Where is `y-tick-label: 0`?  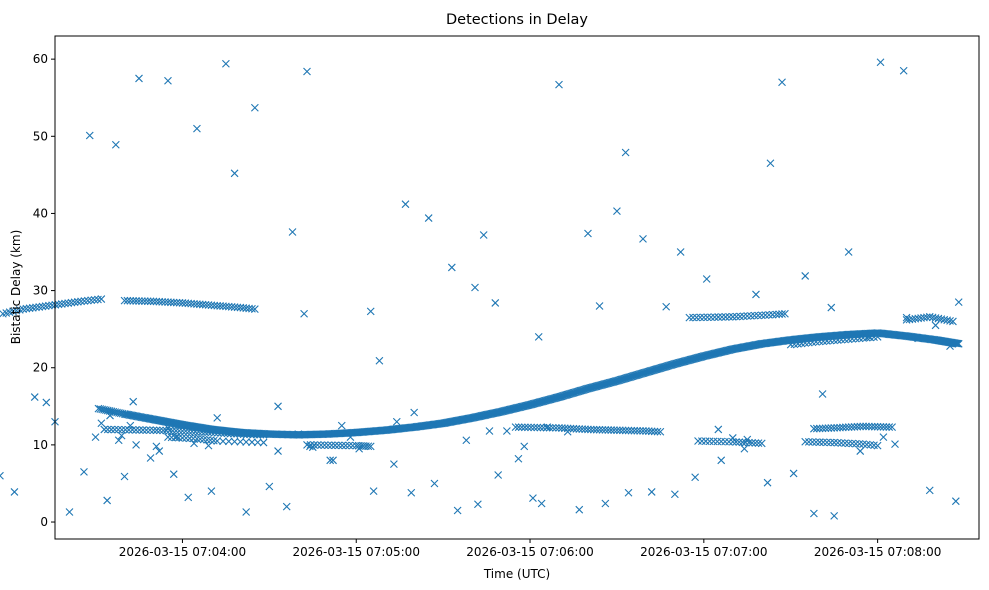
y-tick-label: 0 is located at coordinates (44, 522).